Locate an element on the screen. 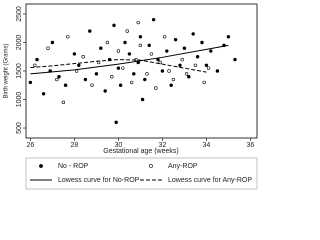 The image size is (320, 240). x-tick-label: 30 is located at coordinates (119, 145).